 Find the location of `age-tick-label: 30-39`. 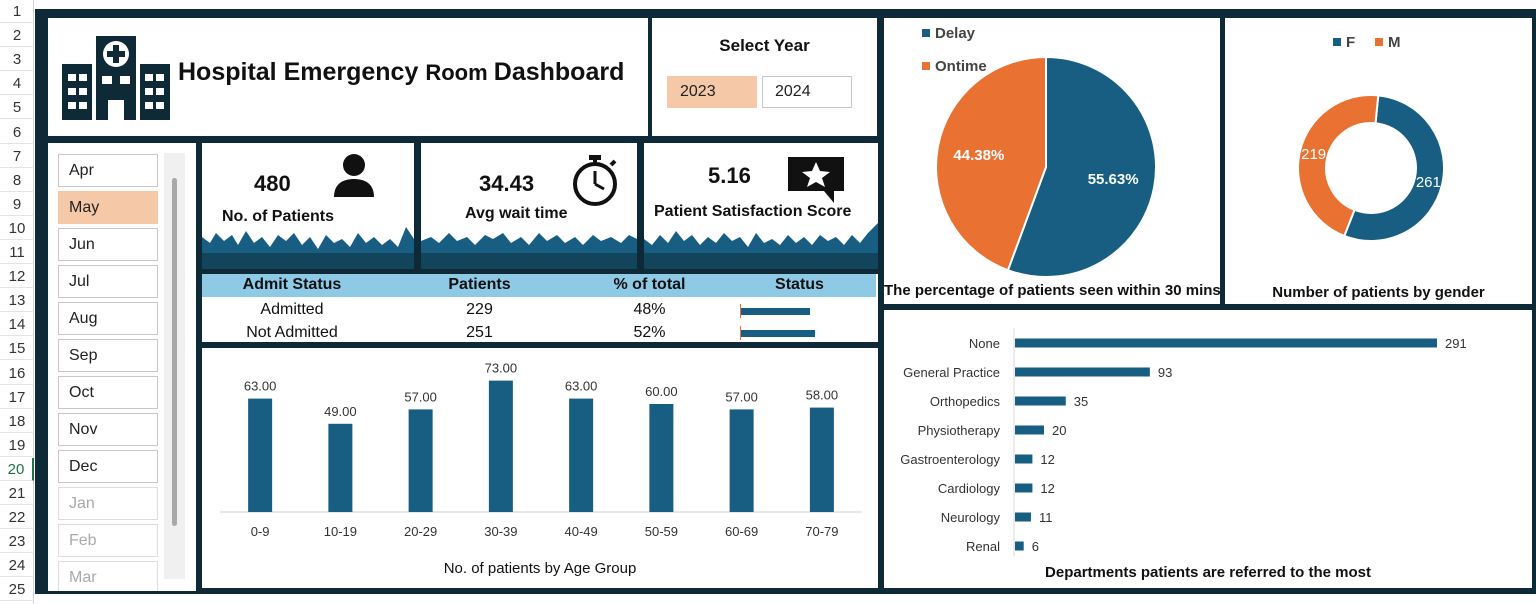

age-tick-label: 30-39 is located at coordinates (500, 531).